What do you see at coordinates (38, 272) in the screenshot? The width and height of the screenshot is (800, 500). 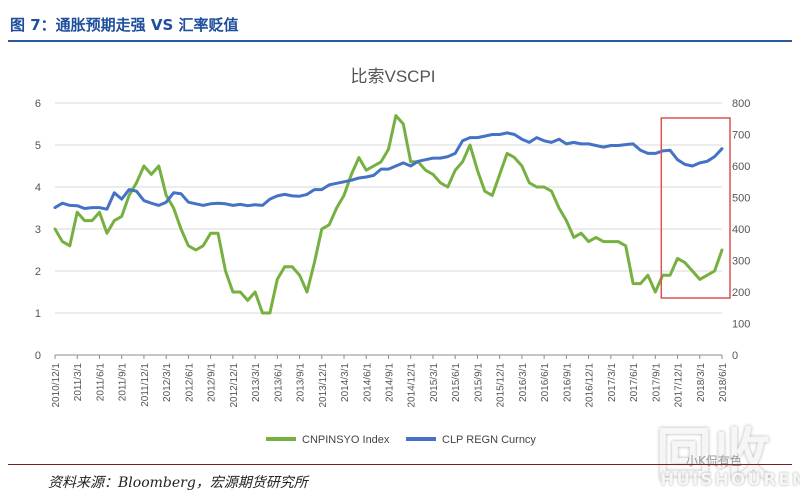 I see `left-tick-label: 2` at bounding box center [38, 272].